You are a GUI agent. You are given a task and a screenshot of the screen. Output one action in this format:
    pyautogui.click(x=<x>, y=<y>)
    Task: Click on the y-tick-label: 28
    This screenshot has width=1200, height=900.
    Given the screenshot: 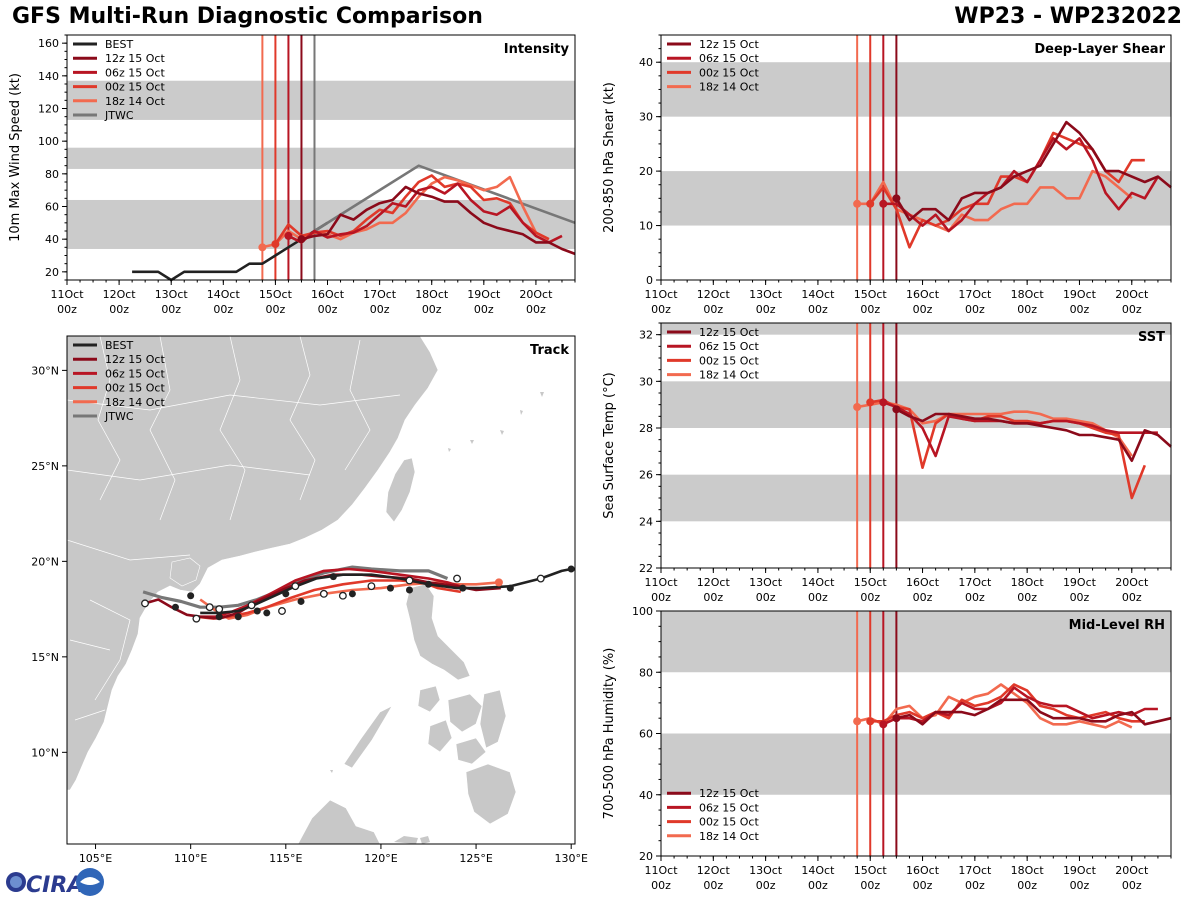 What is the action you would take?
    pyautogui.click(x=646, y=428)
    